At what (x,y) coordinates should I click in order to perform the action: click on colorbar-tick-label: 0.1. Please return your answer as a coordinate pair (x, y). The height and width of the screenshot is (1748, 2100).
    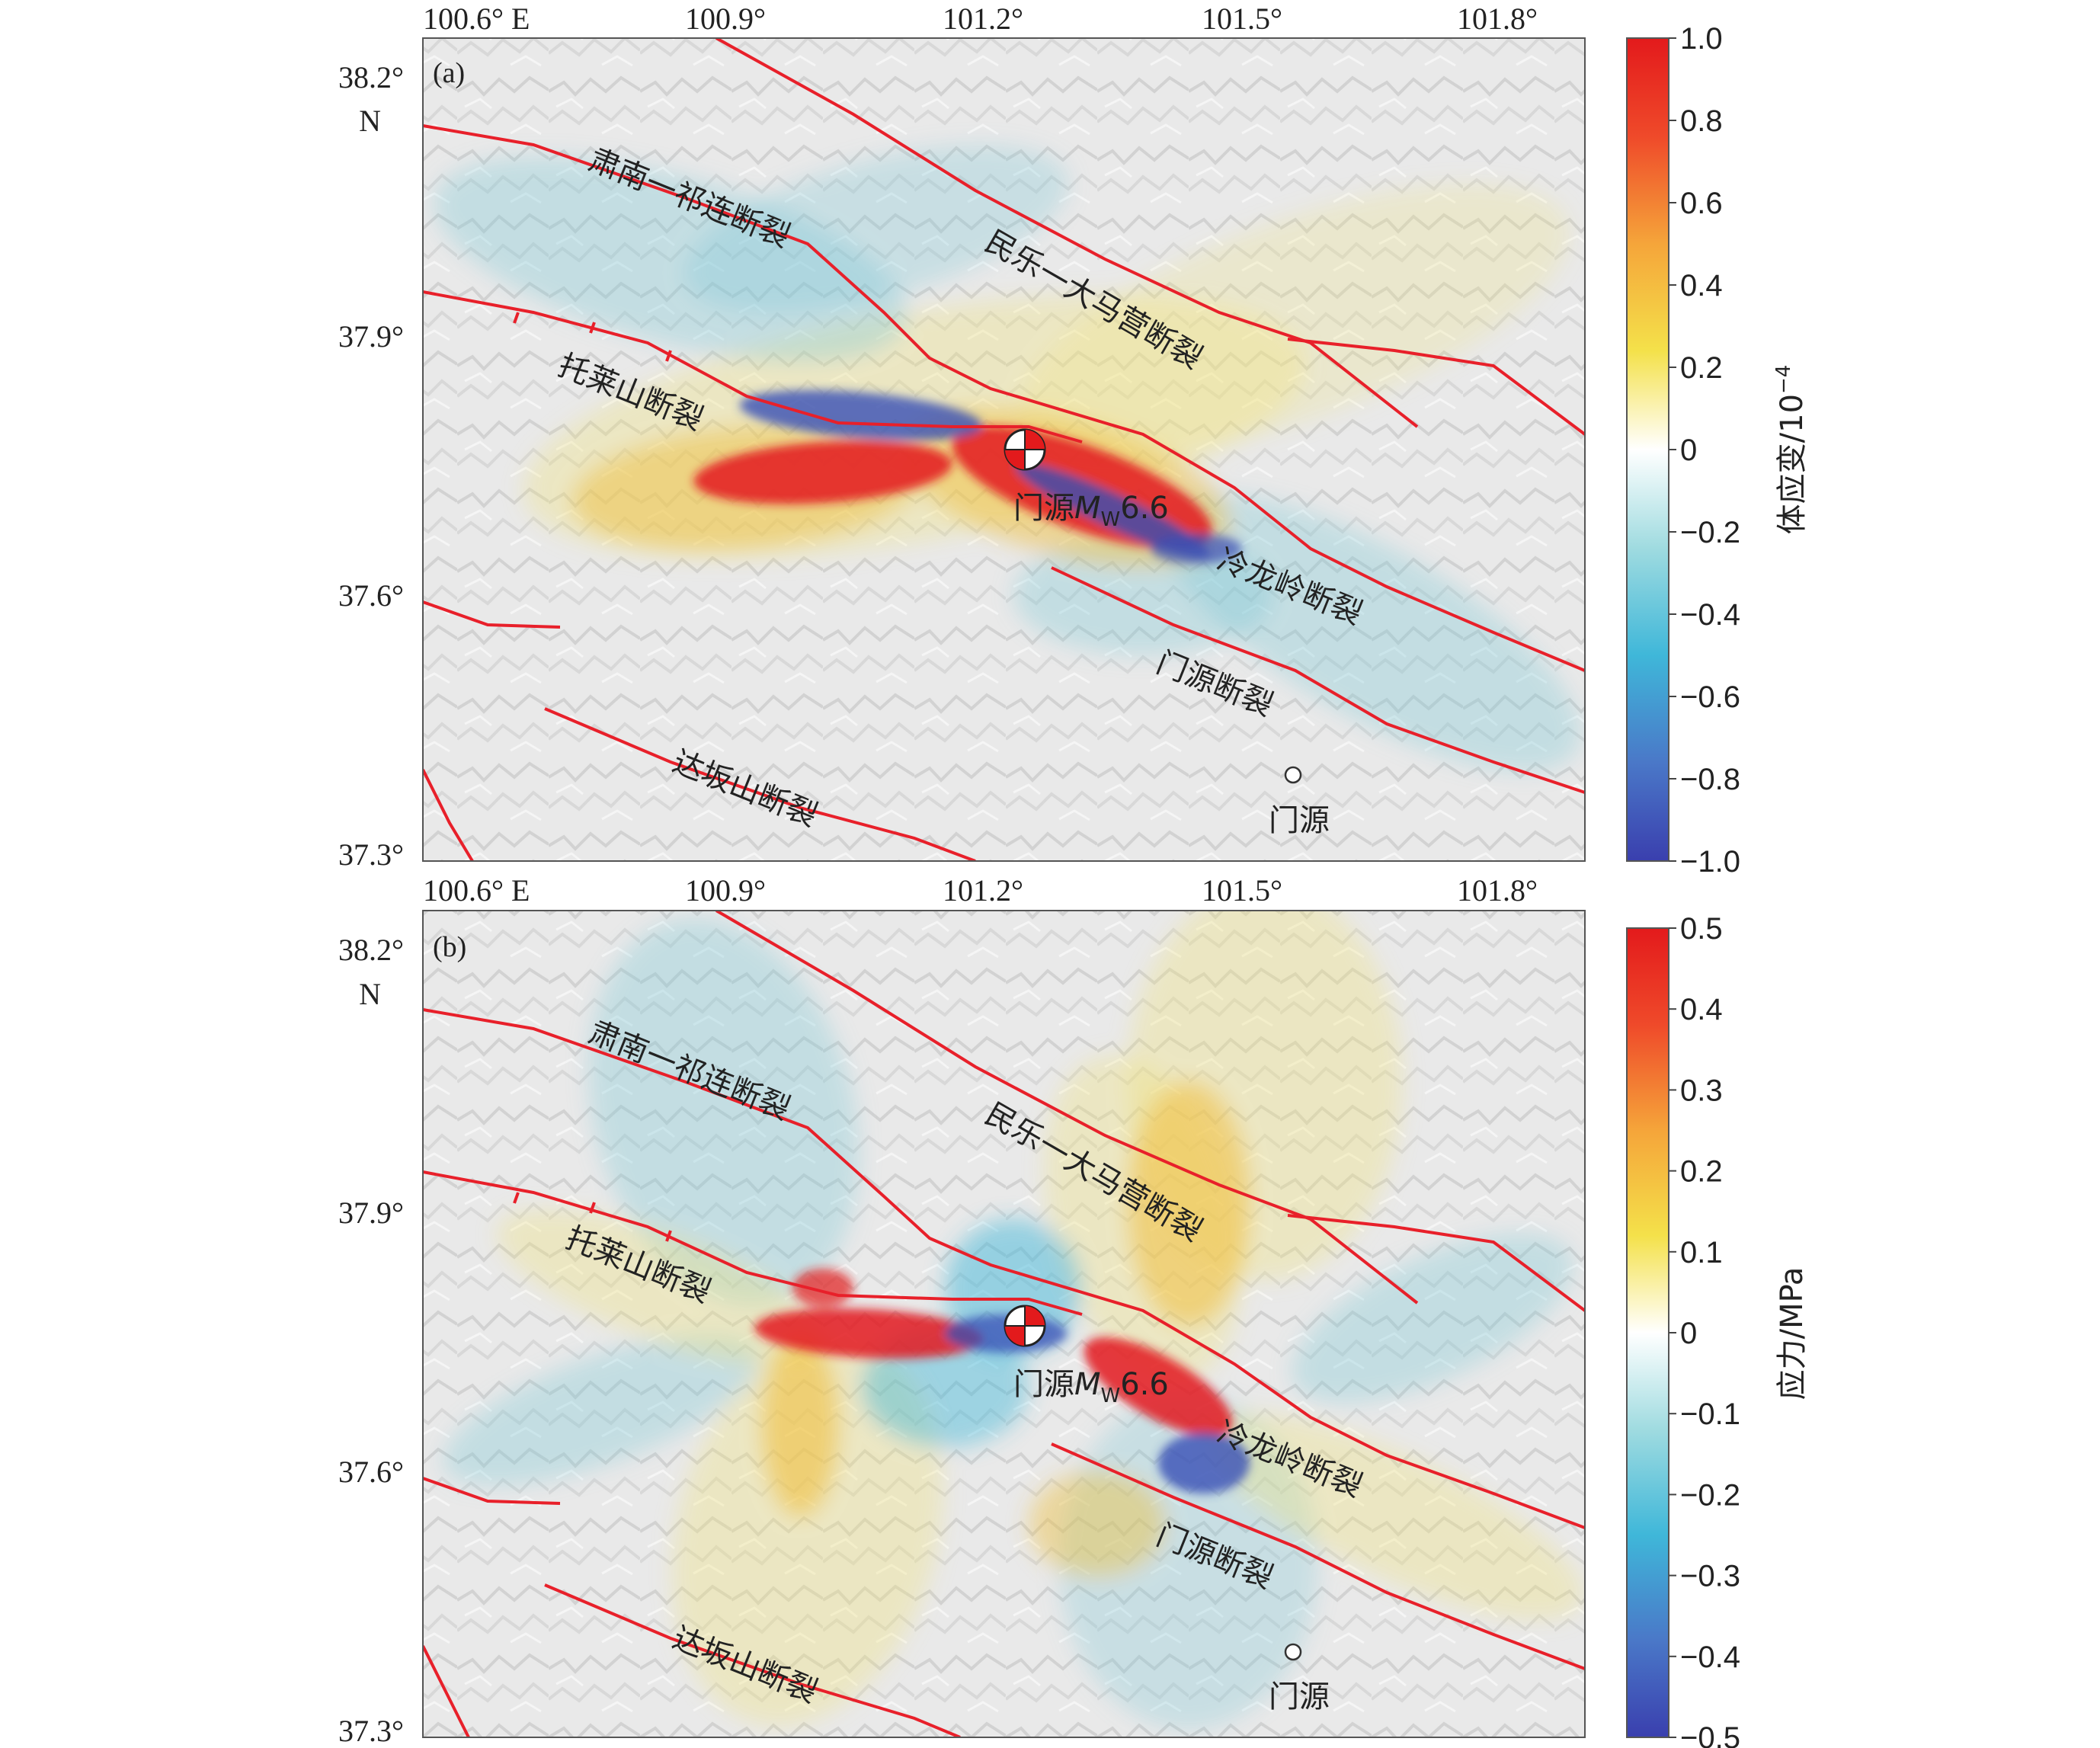
    Looking at the image, I should click on (1701, 1252).